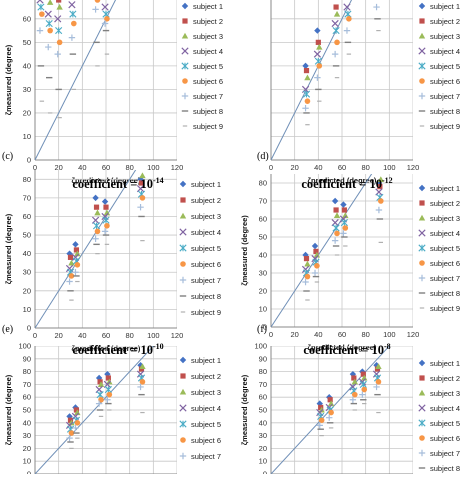 The width and height of the screenshot is (474, 479). Describe the element at coordinates (439, 363) in the screenshot. I see `legend-item: subject 1` at that location.